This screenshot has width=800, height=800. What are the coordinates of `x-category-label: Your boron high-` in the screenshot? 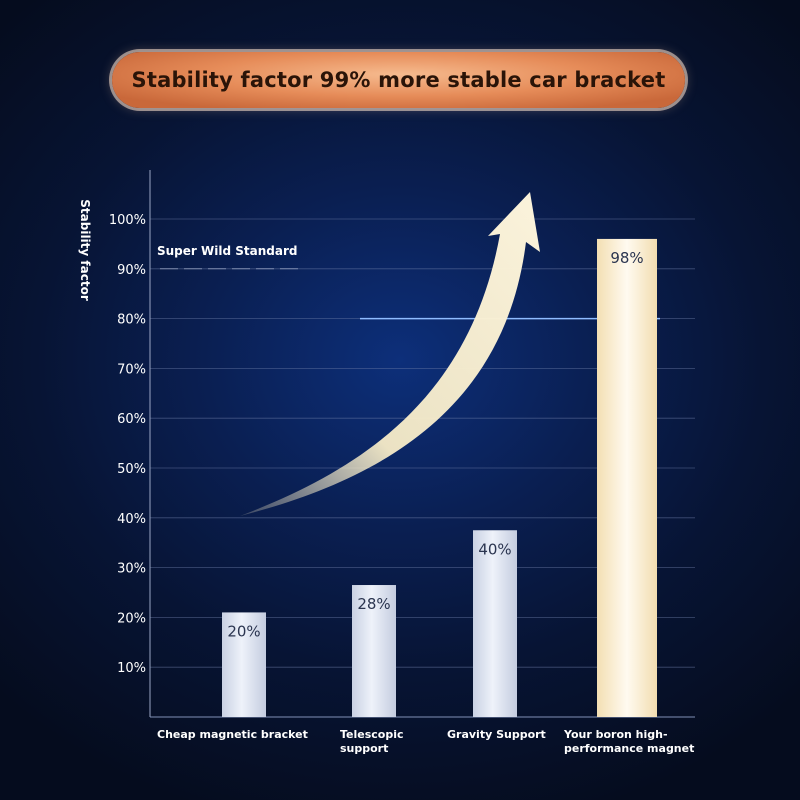 It's located at (615, 734).